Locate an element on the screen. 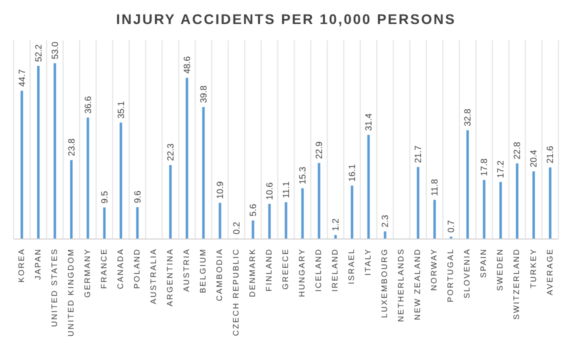 This screenshot has height=351, width=572. x-tick-label: TURKEY is located at coordinates (533, 268).